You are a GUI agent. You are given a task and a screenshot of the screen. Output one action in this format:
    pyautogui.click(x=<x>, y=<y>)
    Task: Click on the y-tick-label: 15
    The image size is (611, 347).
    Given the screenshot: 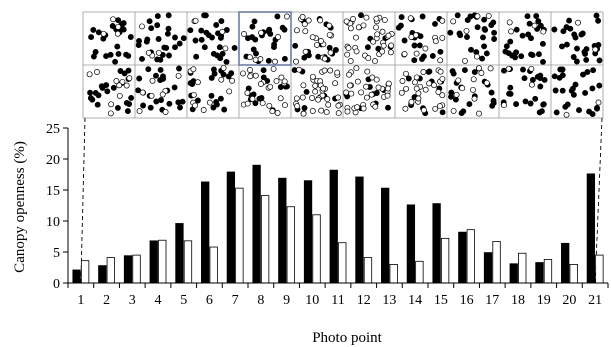 What is the action you would take?
    pyautogui.click(x=53, y=191)
    